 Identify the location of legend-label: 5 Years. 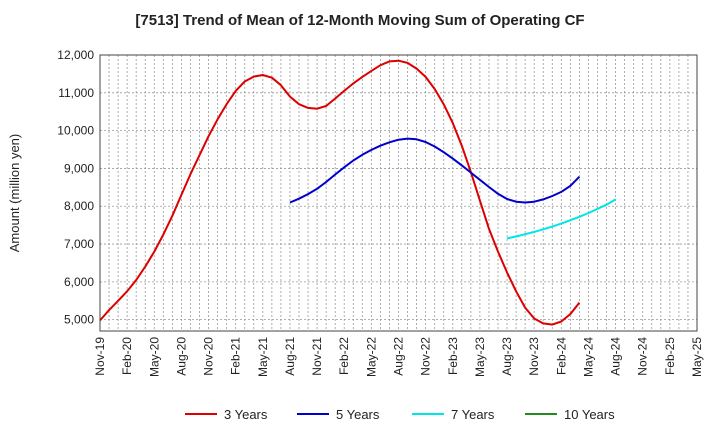
(358, 414).